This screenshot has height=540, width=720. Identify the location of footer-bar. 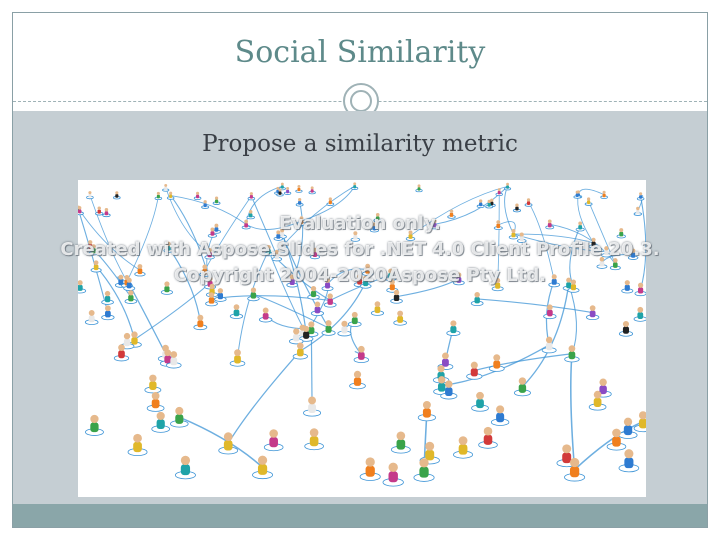
(360, 515).